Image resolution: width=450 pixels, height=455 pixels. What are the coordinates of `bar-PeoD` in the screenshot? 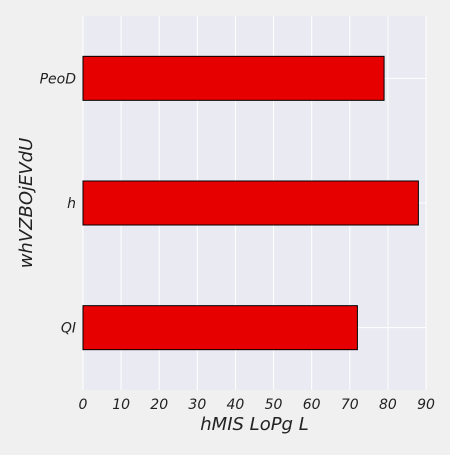 It's located at (233, 78).